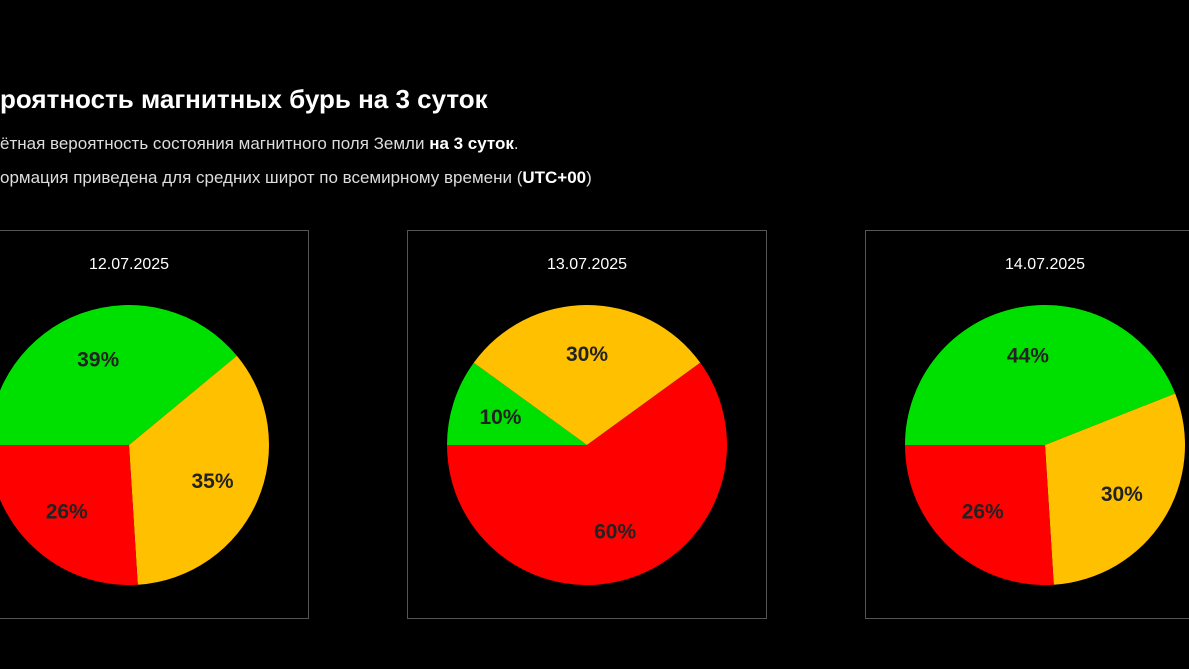 The height and width of the screenshot is (669, 1189). Describe the element at coordinates (615, 532) in the screenshot. I see `slice-label: 60%` at that location.